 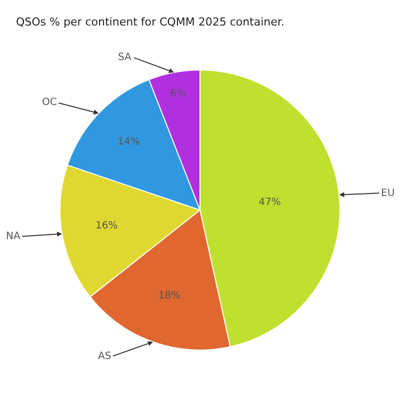 What do you see at coordinates (13, 236) in the screenshot?
I see `slice-label: NA` at bounding box center [13, 236].